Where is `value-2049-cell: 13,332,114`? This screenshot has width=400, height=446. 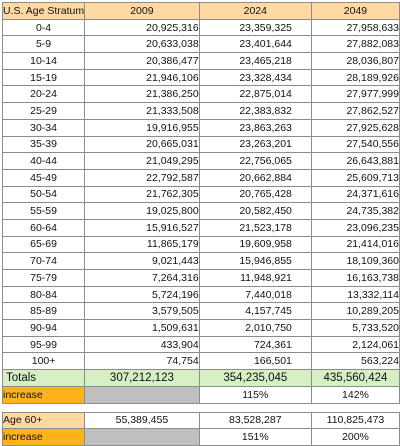
value-2049-cell: 13,332,114 is located at coordinates (355, 294).